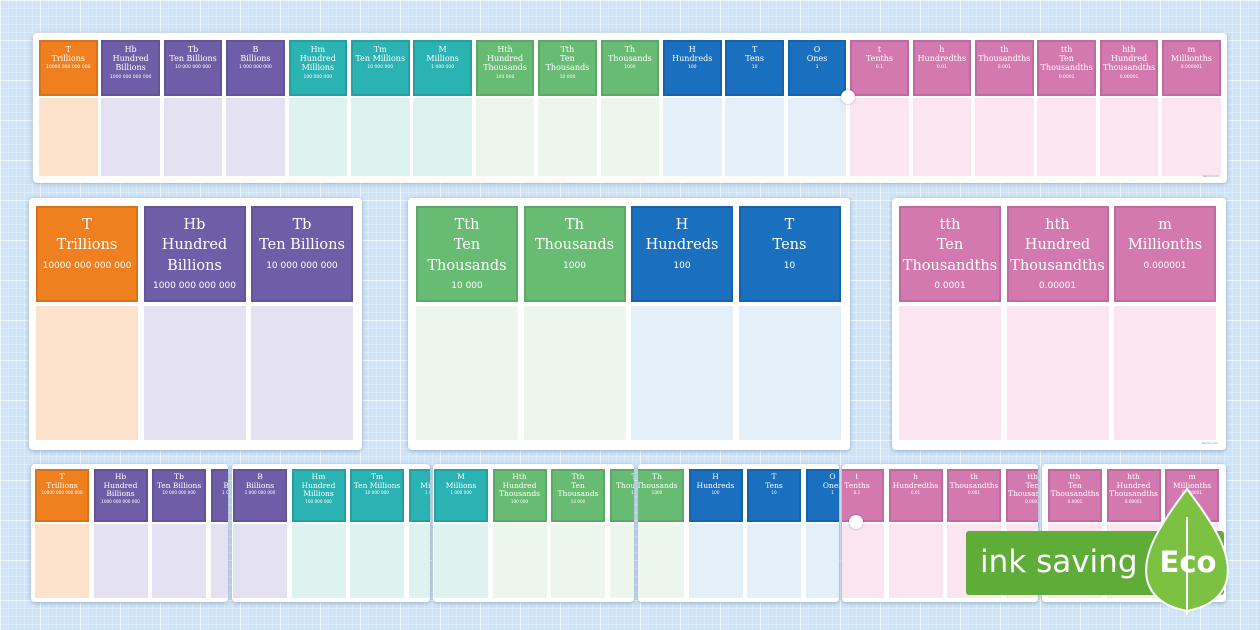 The image size is (1260, 630). I want to click on column-header: h Hundredths 0.01, so click(915, 495).